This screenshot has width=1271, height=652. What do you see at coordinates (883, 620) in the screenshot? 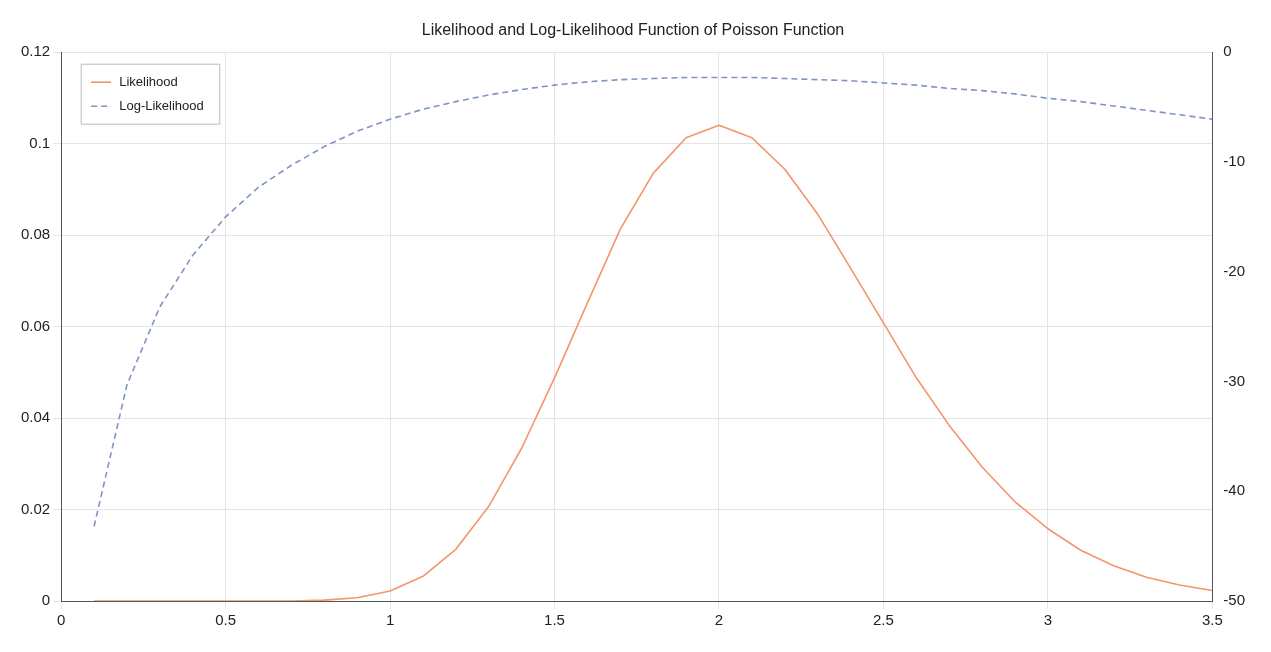
I see `x-tick-label: 2.5` at bounding box center [883, 620].